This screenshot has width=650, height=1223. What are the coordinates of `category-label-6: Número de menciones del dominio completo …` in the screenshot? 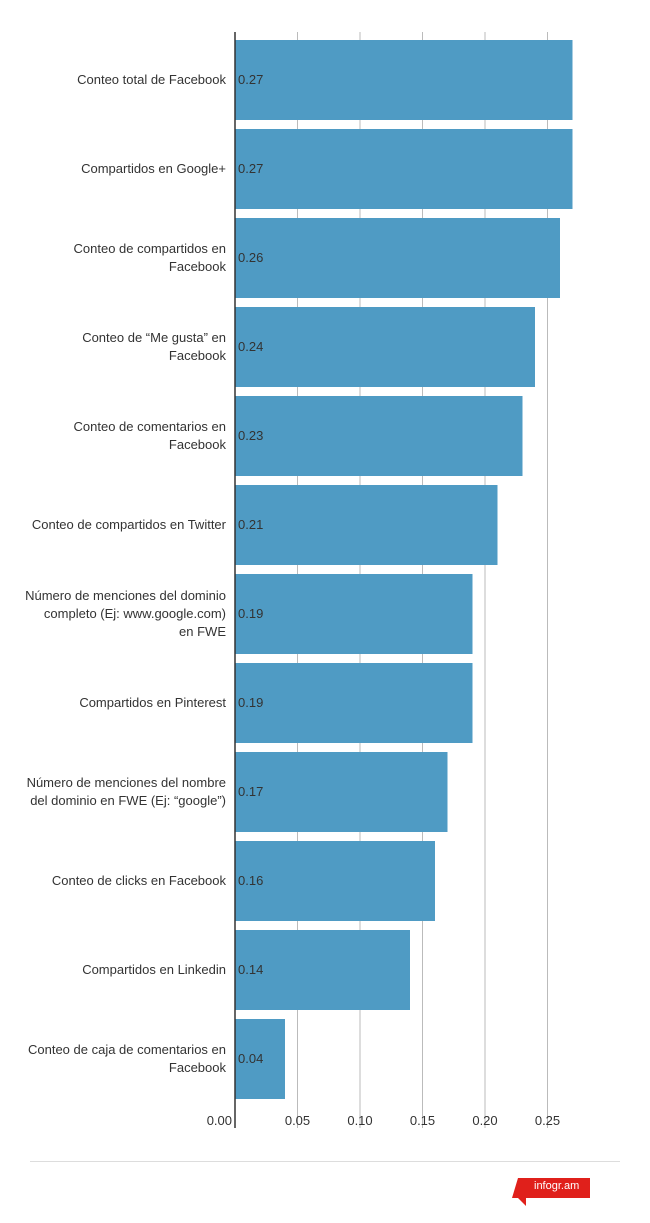 It's located at (125, 613).